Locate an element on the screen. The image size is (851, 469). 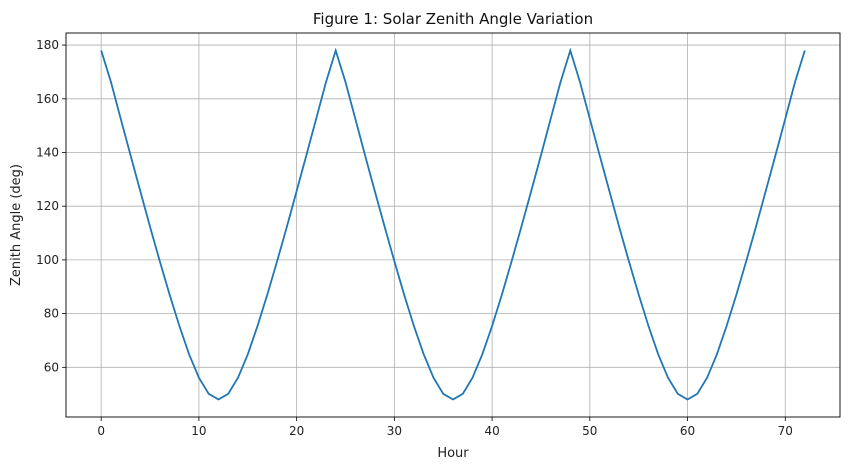
x-tick-label: 30 is located at coordinates (394, 431).